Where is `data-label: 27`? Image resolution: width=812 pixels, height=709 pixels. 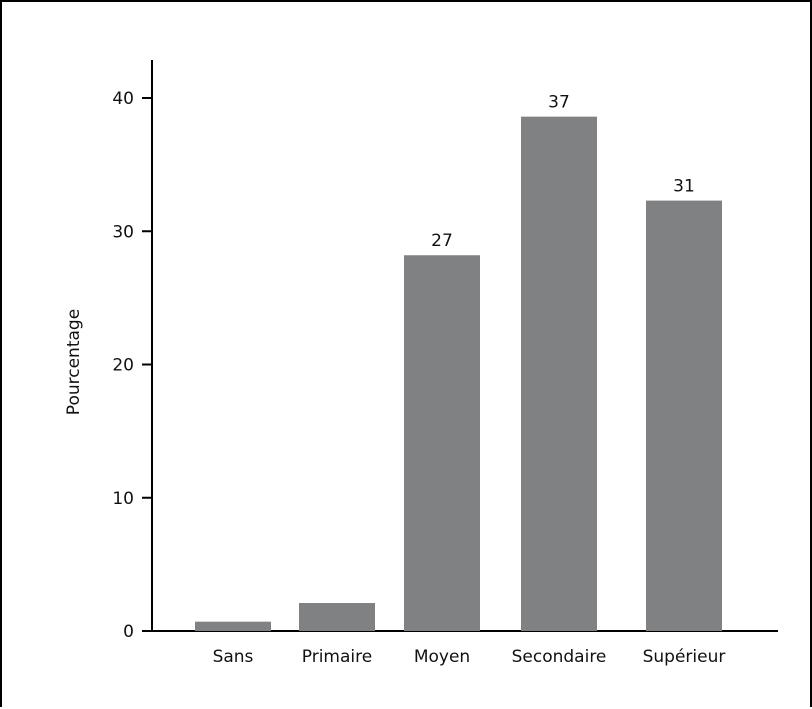 data-label: 27 is located at coordinates (442, 241).